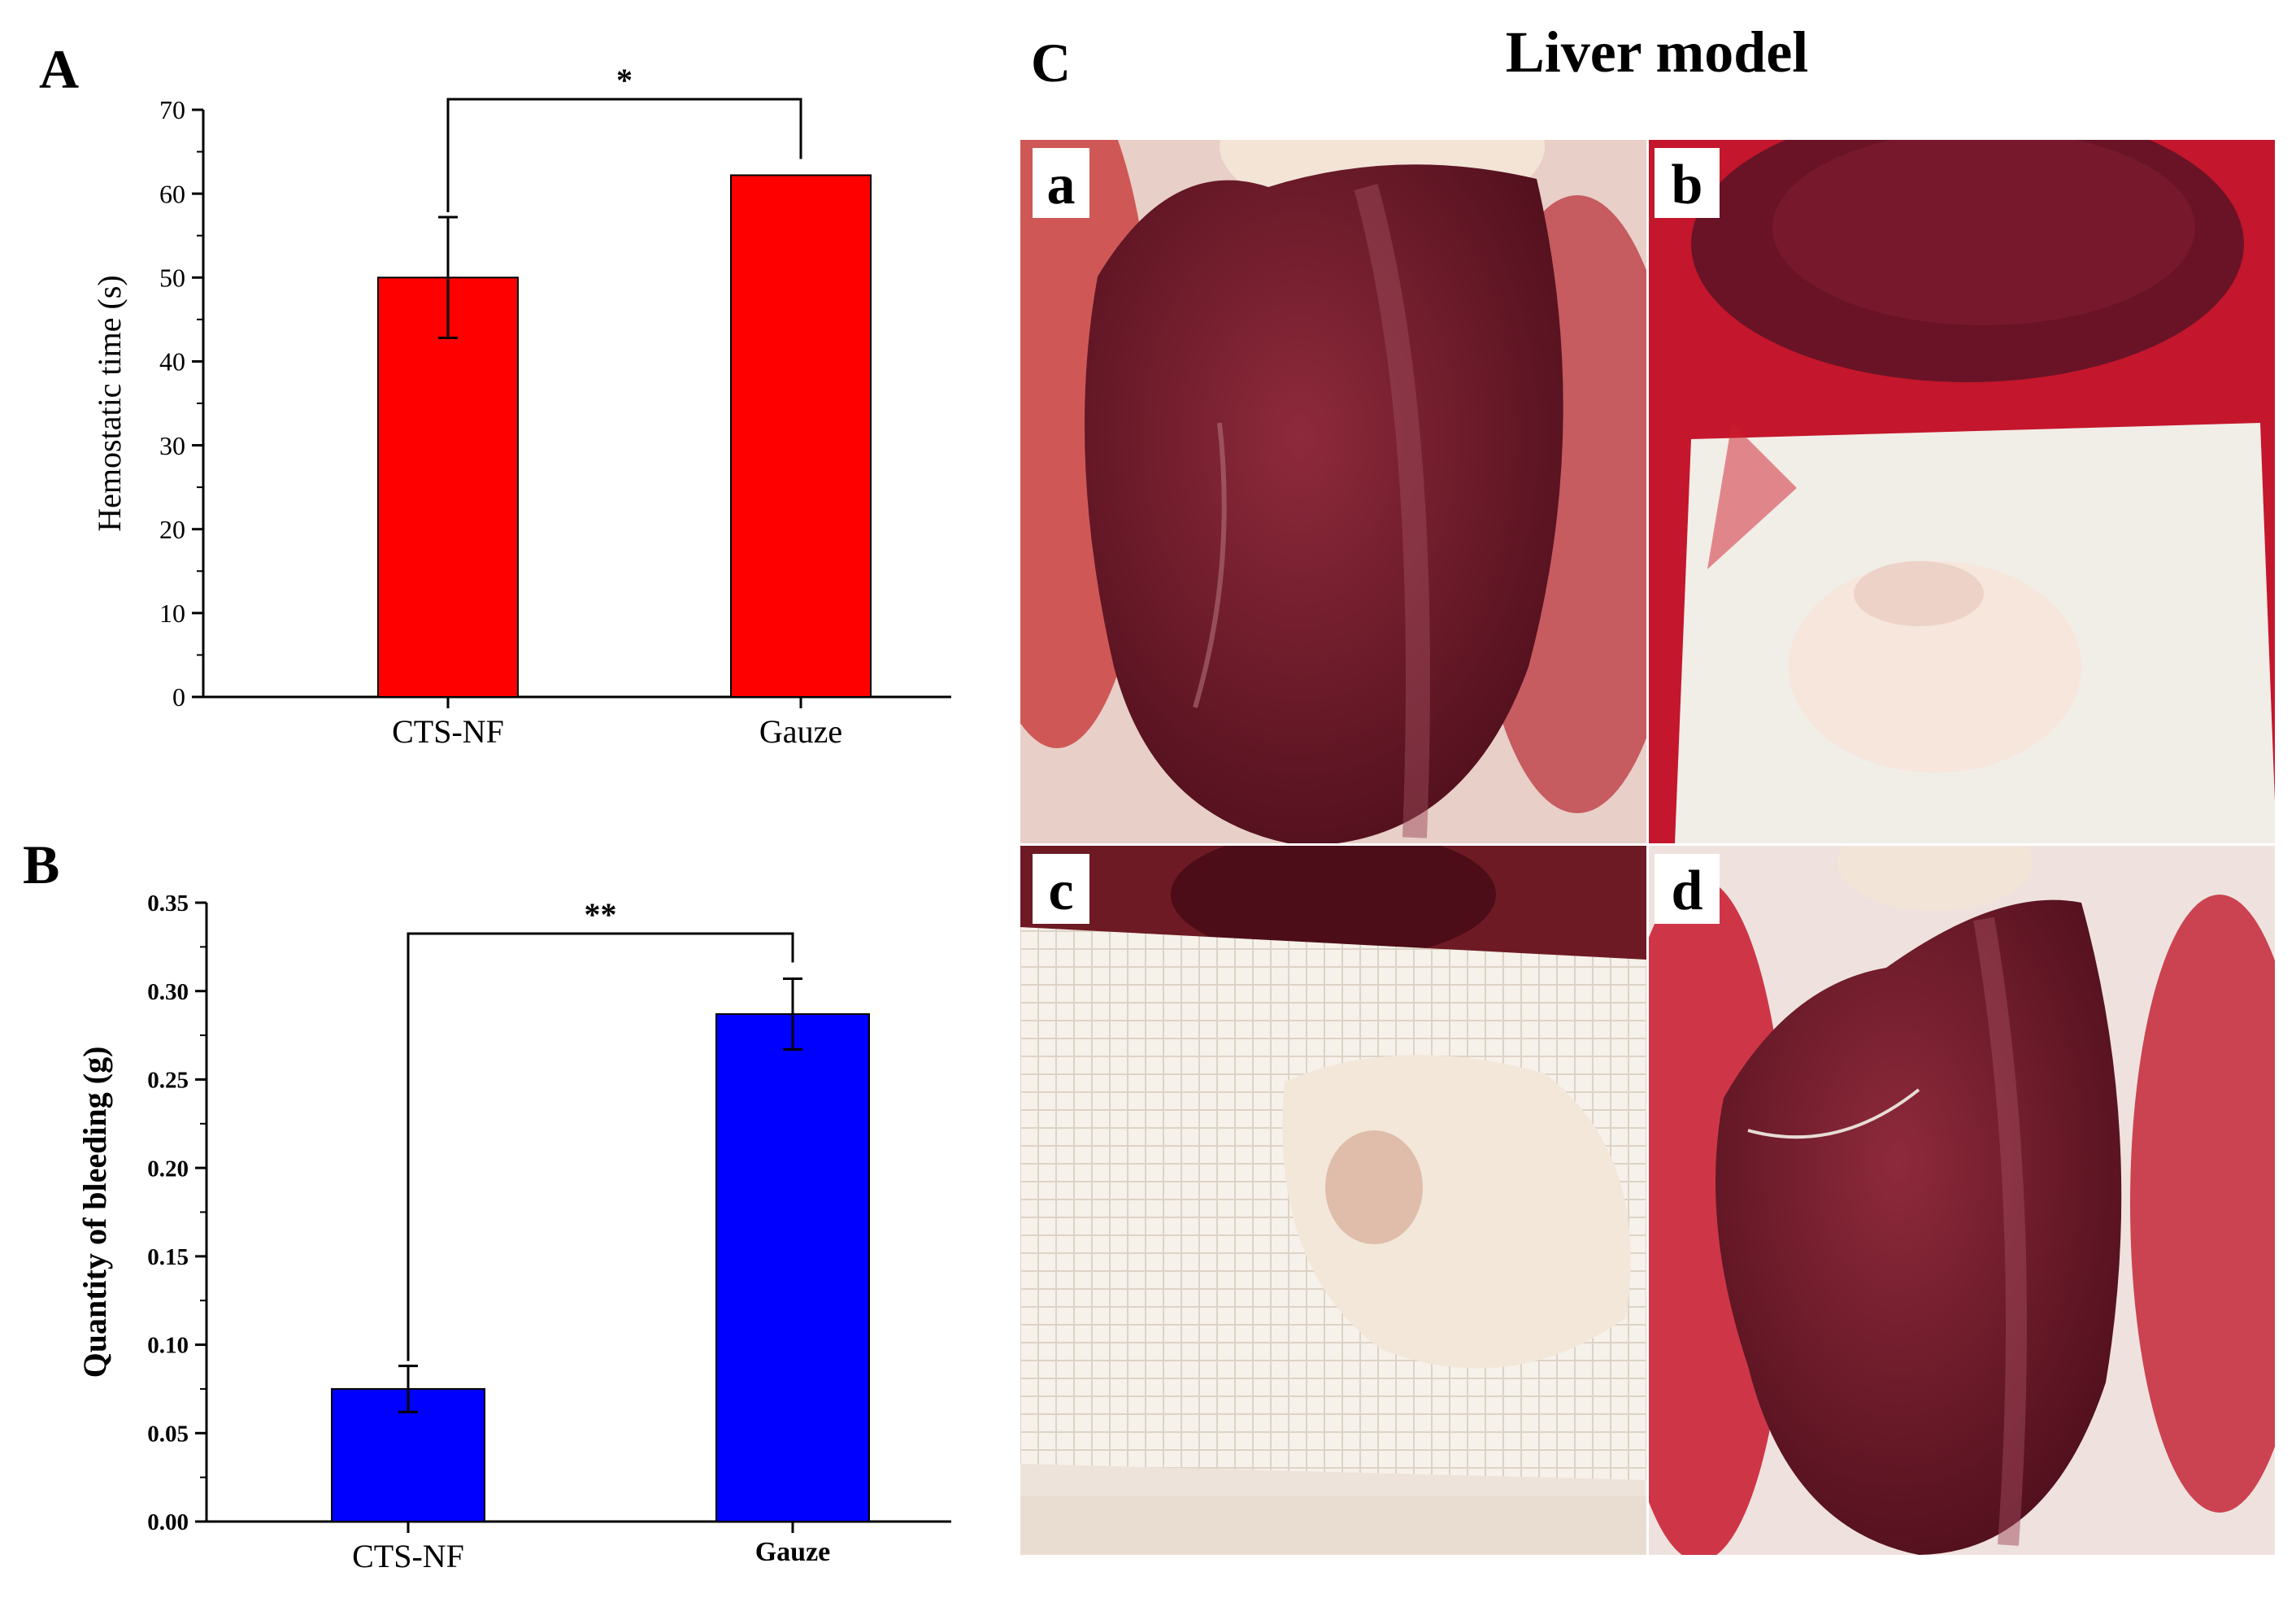 This screenshot has width=2296, height=1611. I want to click on chart-b-y-tick-label: 0.35, so click(168, 904).